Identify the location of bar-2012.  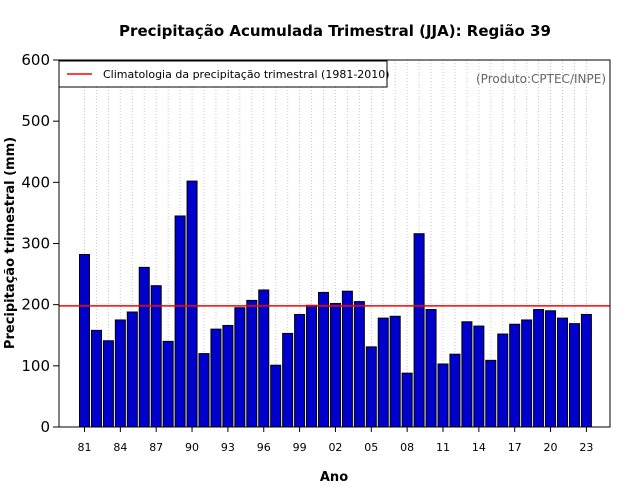
(455, 390).